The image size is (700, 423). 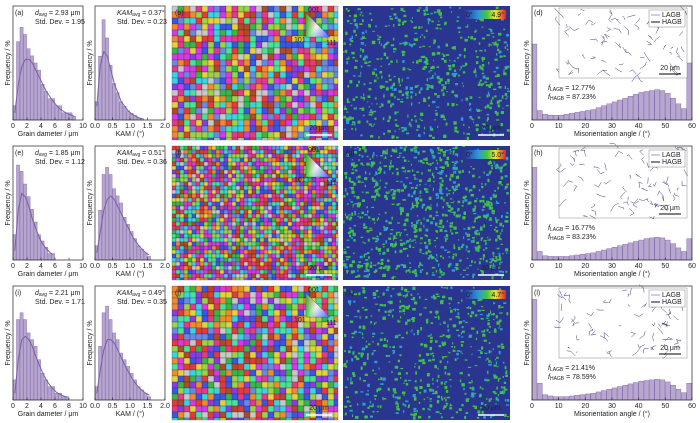 I want to click on kam-background, so click(x=426, y=73).